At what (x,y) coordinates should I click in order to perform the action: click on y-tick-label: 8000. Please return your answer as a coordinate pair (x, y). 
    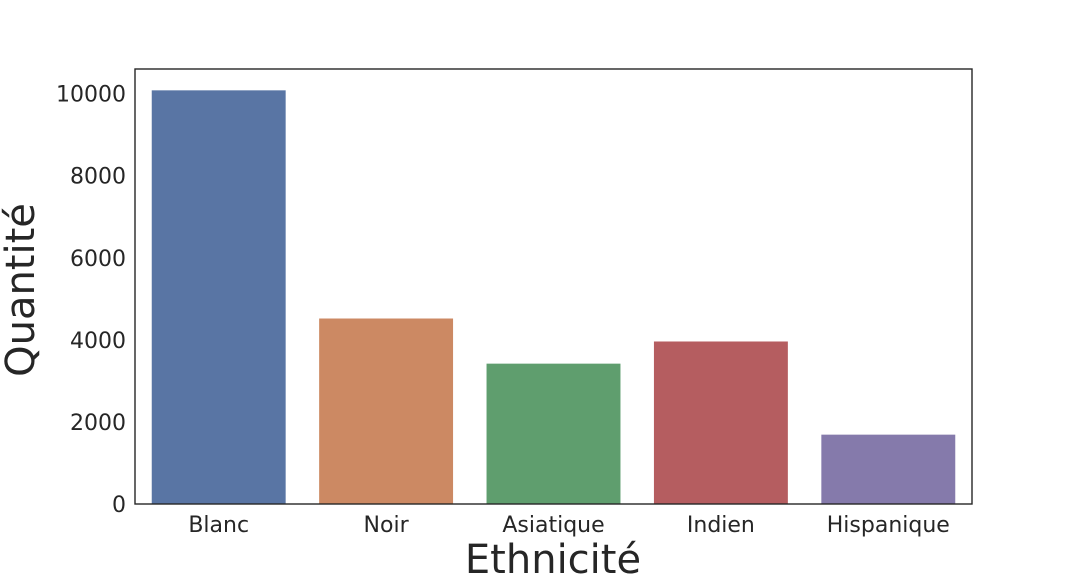
    Looking at the image, I should click on (98, 177).